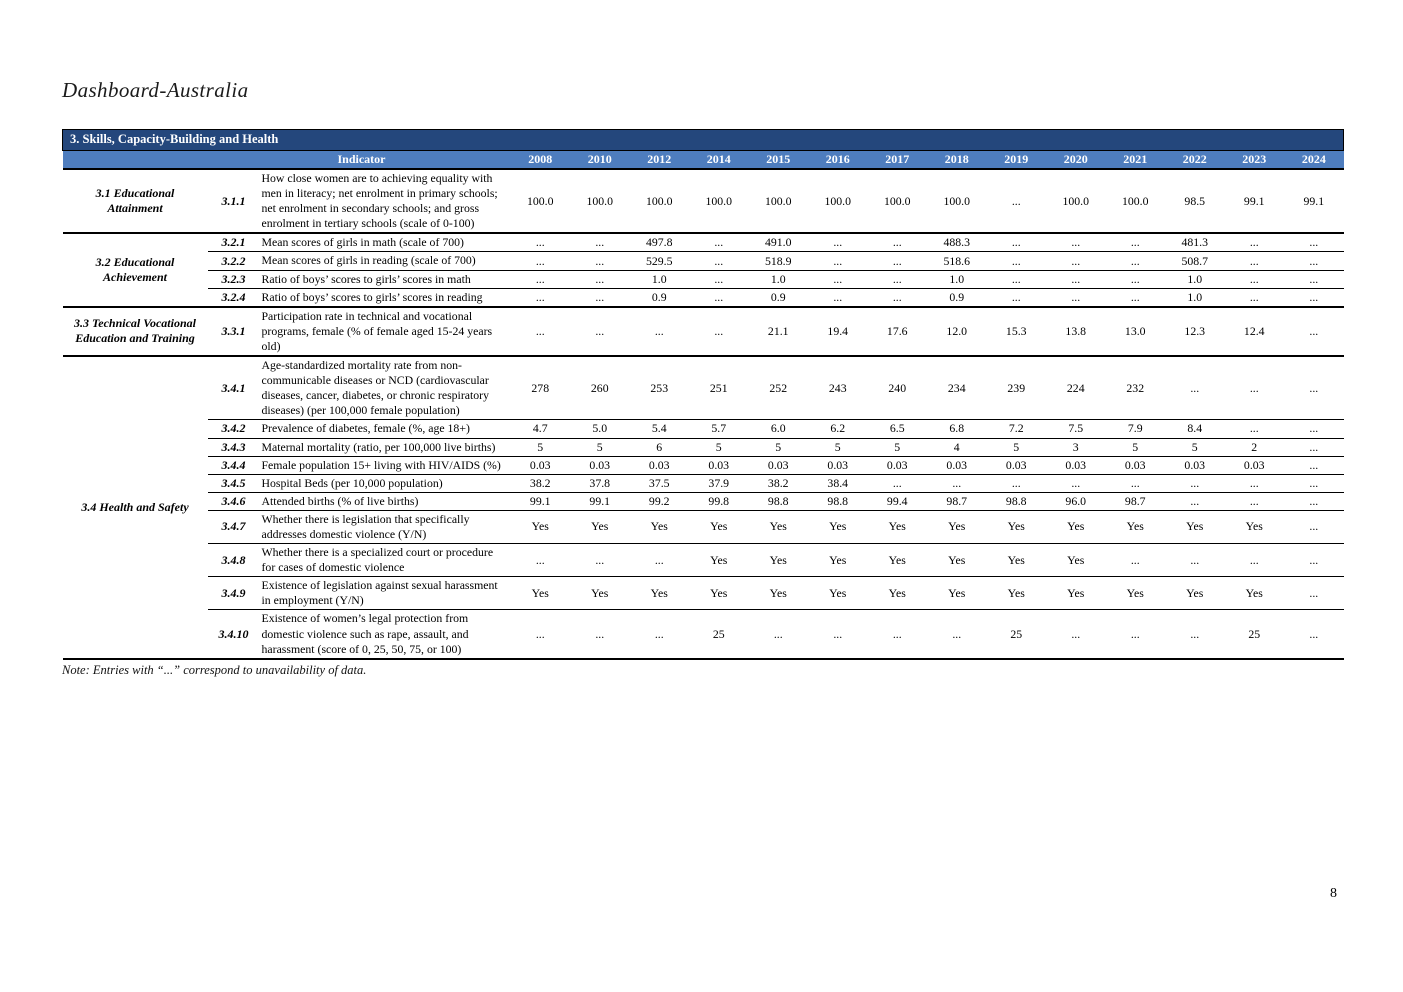  What do you see at coordinates (233, 242) in the screenshot?
I see `indicator-id: 3.2.1` at bounding box center [233, 242].